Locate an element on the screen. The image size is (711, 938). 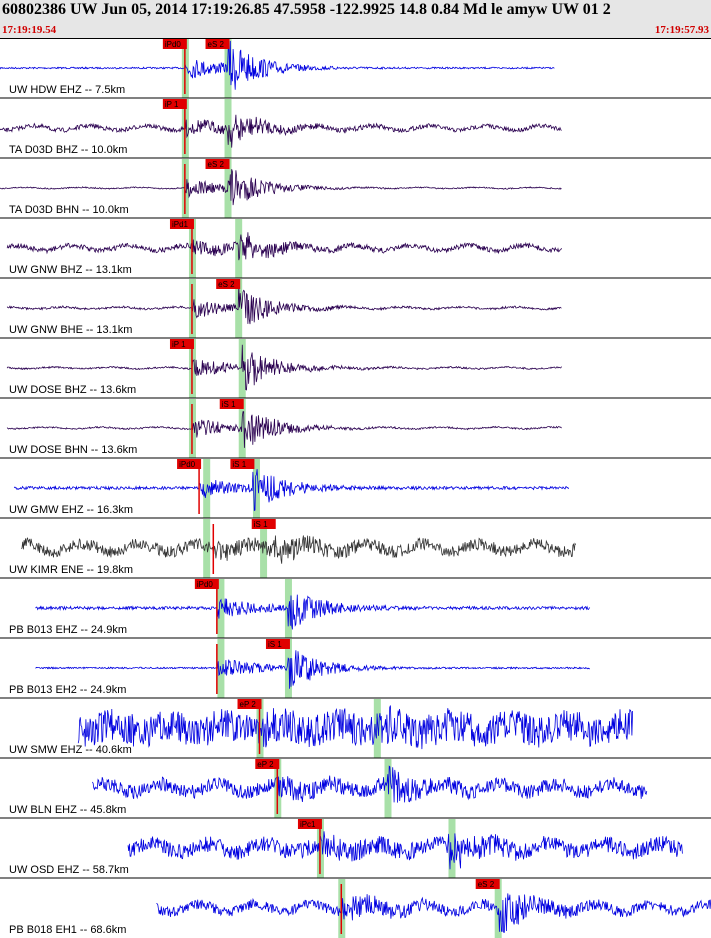
trace-label: TA D03D BHN -- 10.0km is located at coordinates (69, 210).